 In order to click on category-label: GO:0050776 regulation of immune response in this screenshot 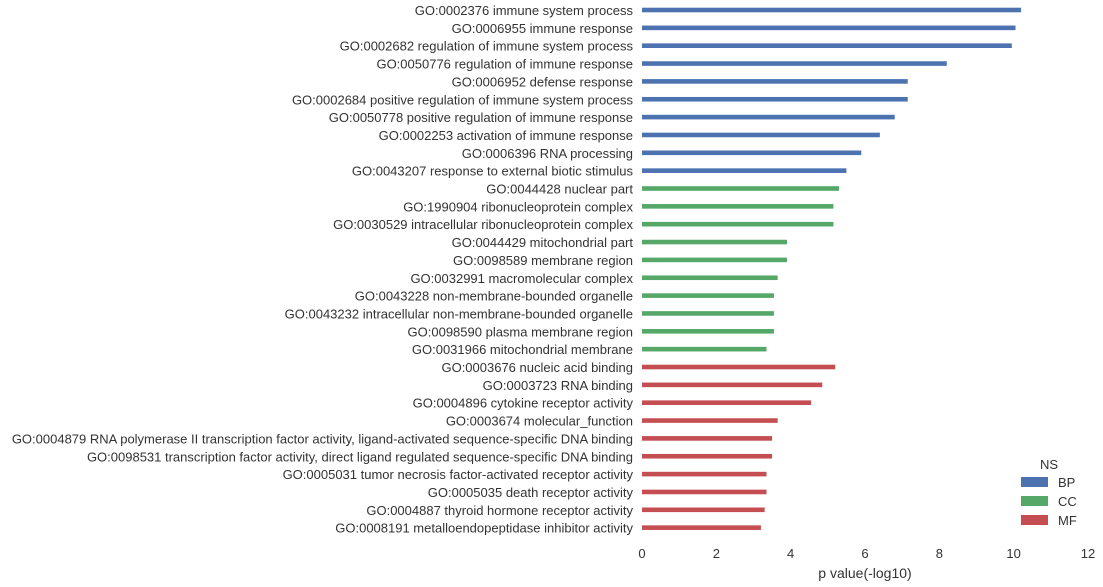, I will do `click(504, 64)`.